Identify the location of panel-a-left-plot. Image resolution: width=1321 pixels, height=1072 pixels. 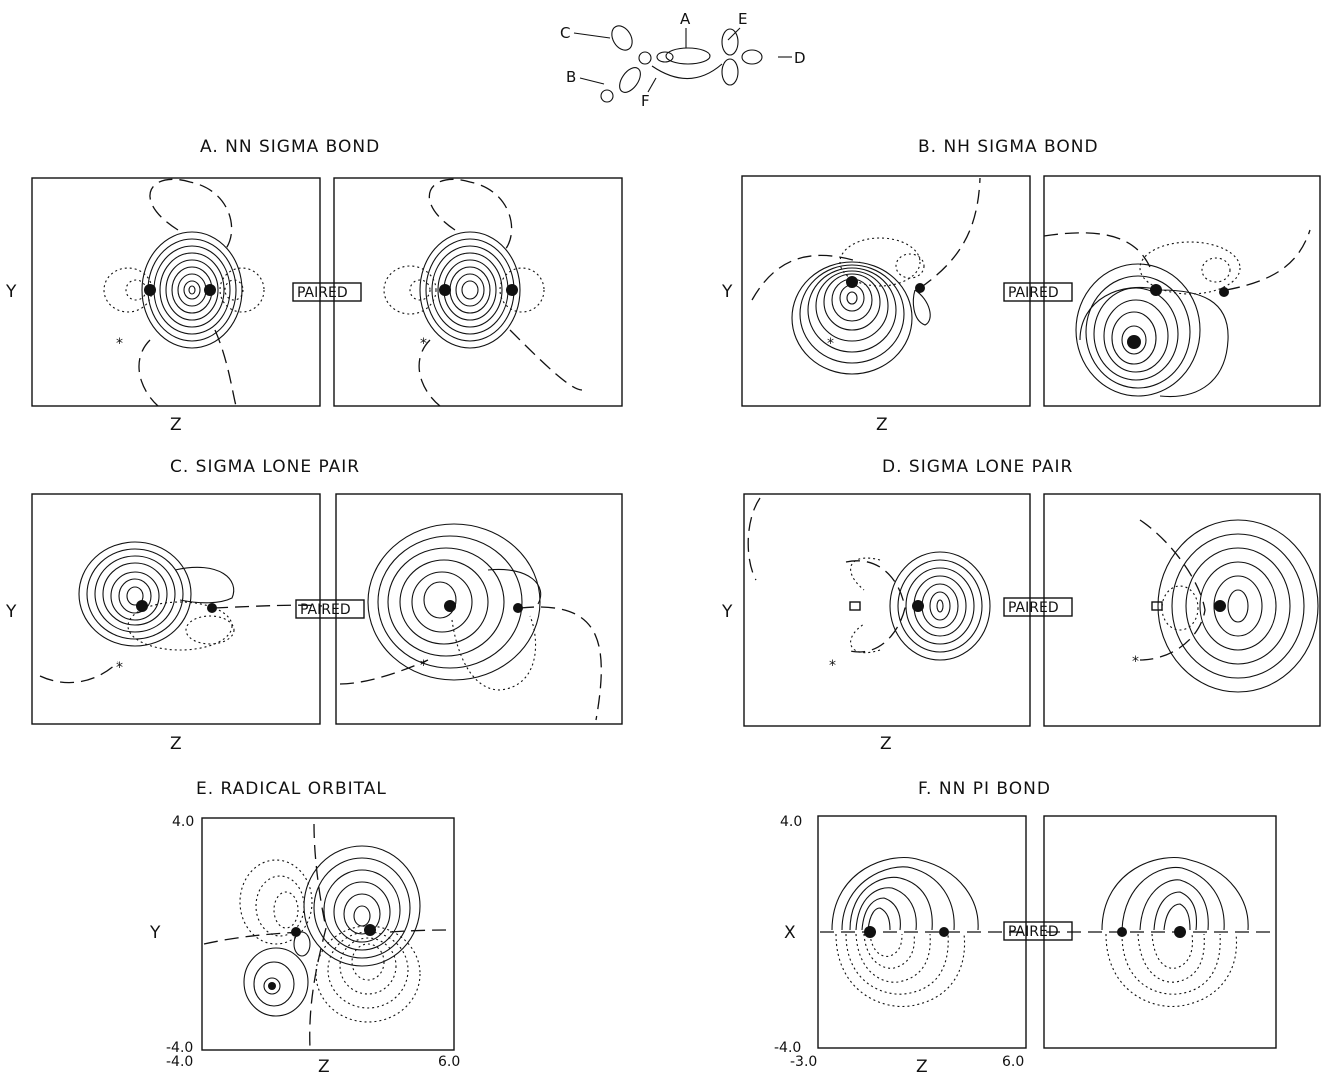
(176, 292).